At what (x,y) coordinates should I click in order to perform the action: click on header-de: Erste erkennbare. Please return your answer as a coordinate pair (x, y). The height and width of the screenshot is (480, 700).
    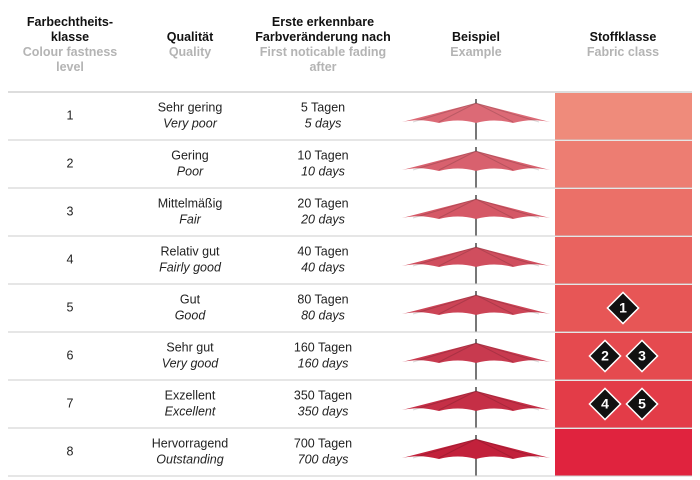
    Looking at the image, I should click on (323, 22).